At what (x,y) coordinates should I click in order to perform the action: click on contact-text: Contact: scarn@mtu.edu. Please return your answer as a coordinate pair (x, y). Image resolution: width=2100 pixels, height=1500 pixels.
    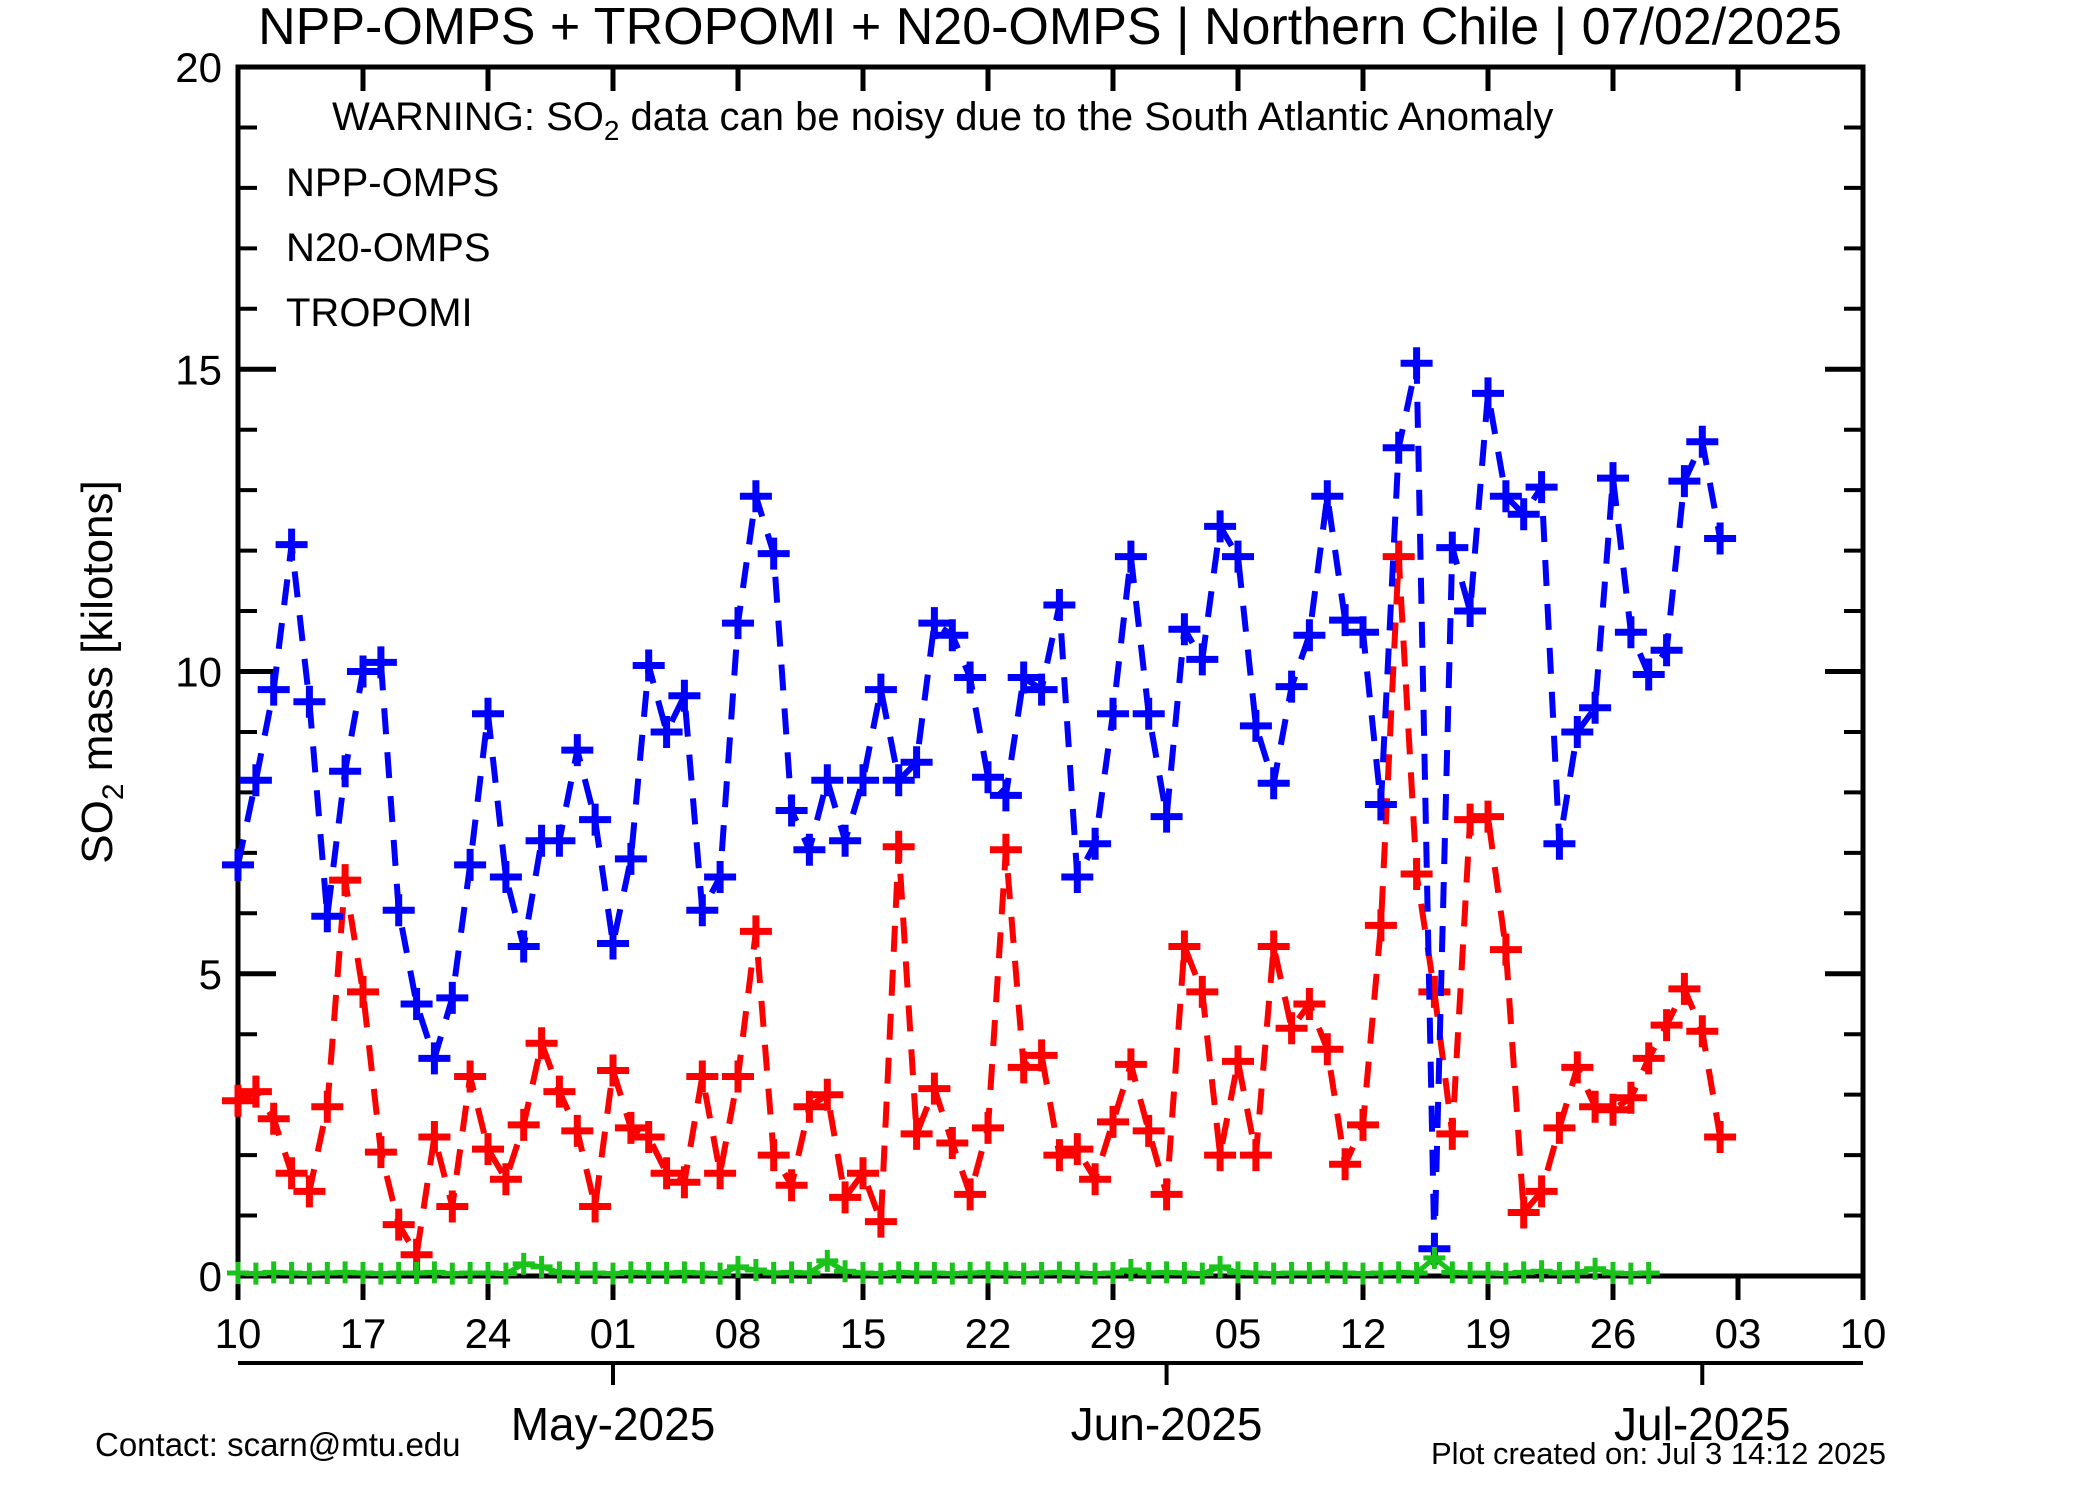
    Looking at the image, I should click on (278, 1444).